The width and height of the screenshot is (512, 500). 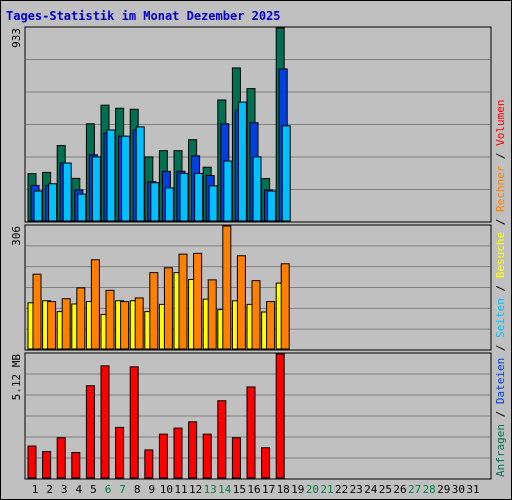 What do you see at coordinates (472, 489) in the screenshot?
I see `day-label: 31` at bounding box center [472, 489].